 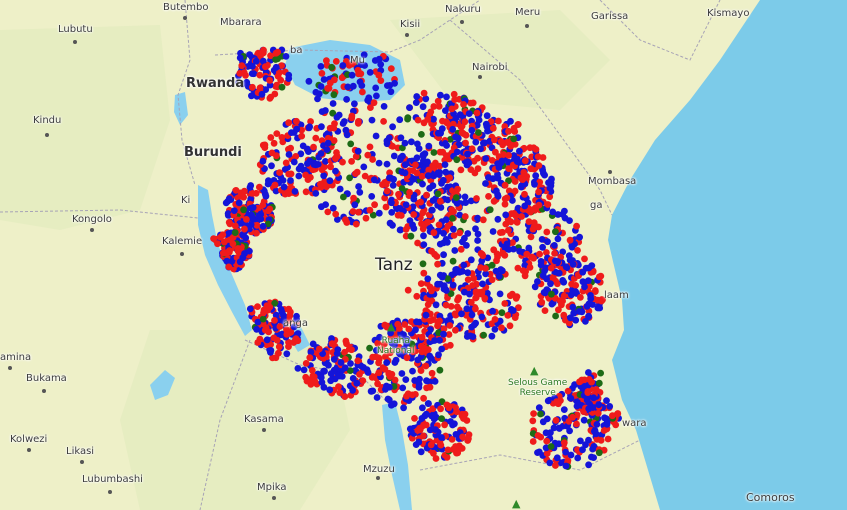 I want to click on label-ruaha-line1: Ruaha, so click(x=395, y=341).